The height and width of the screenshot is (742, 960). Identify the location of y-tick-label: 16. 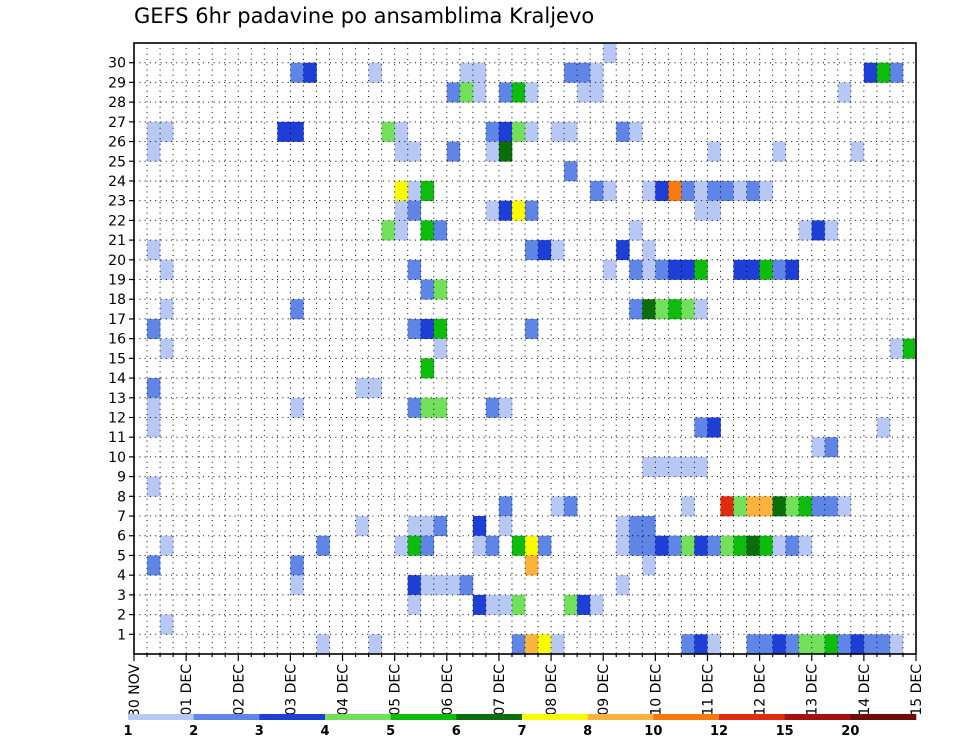
(117, 340).